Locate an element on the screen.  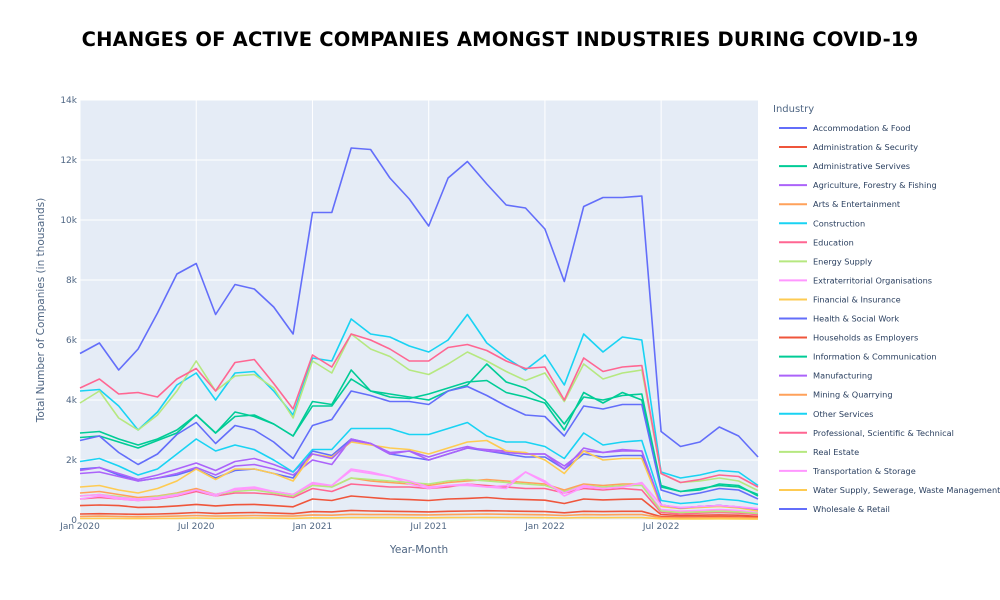
legend-label: Accommodation & Food is located at coordinates (862, 128).